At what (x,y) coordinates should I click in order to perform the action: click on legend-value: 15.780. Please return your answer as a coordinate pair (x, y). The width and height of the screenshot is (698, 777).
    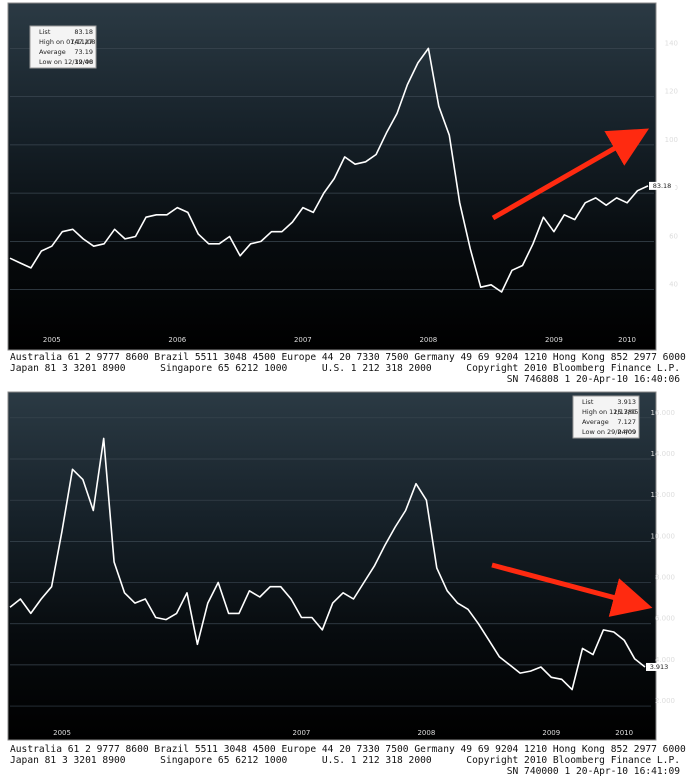
    Looking at the image, I should click on (624, 412).